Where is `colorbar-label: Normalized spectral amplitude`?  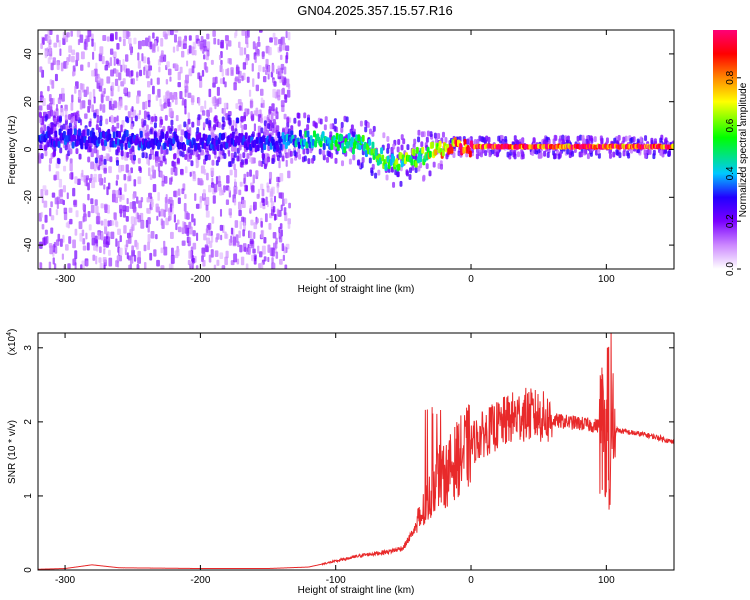
colorbar-label: Normalized spectral amplitude is located at coordinates (743, 149).